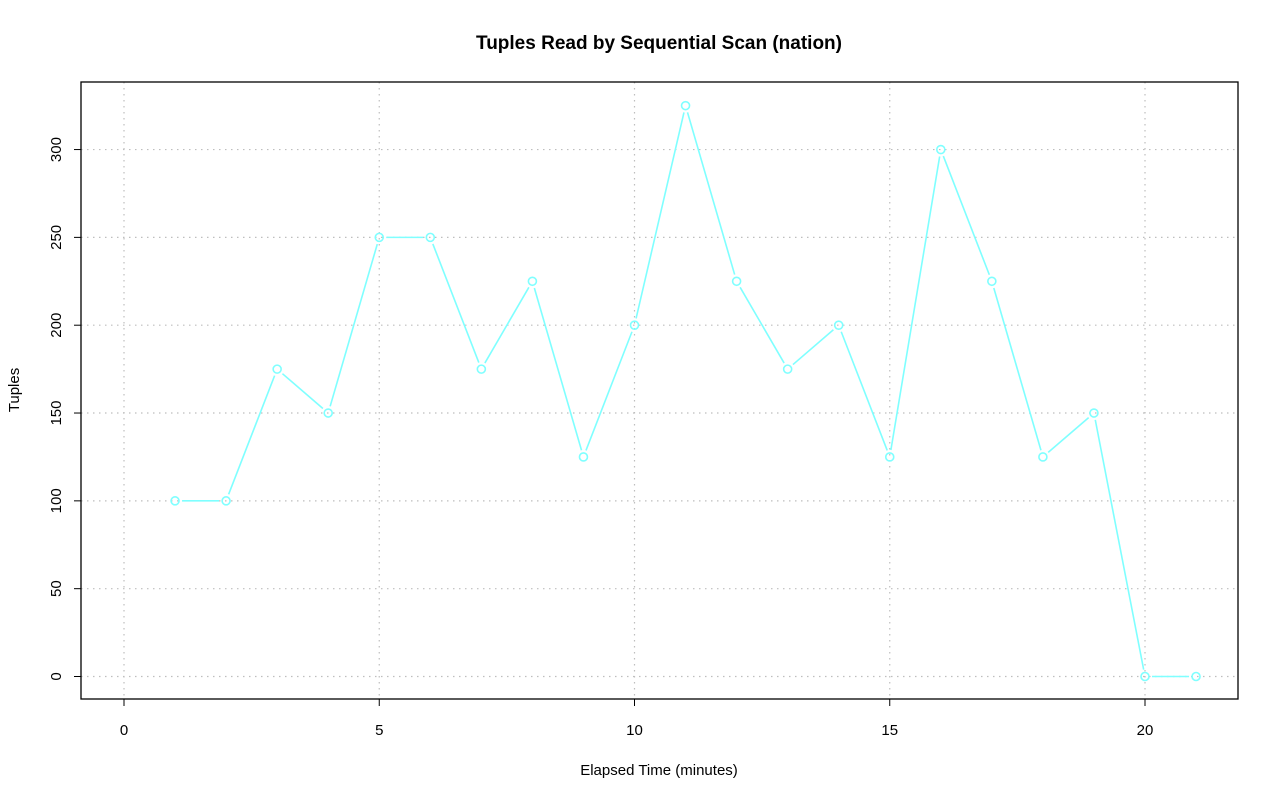 This screenshot has height=801, width=1280. I want to click on y-tick-label: 100, so click(56, 500).